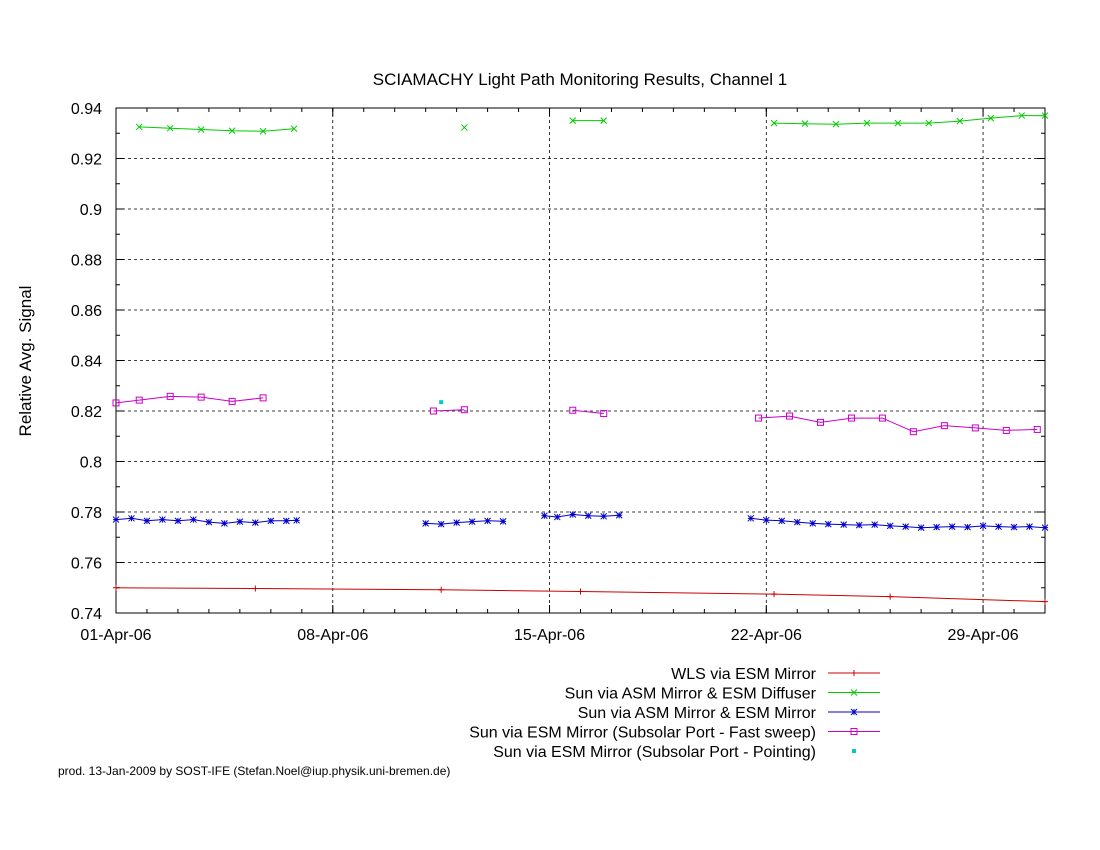  What do you see at coordinates (86, 412) in the screenshot?
I see `y-tick-label: 0.82` at bounding box center [86, 412].